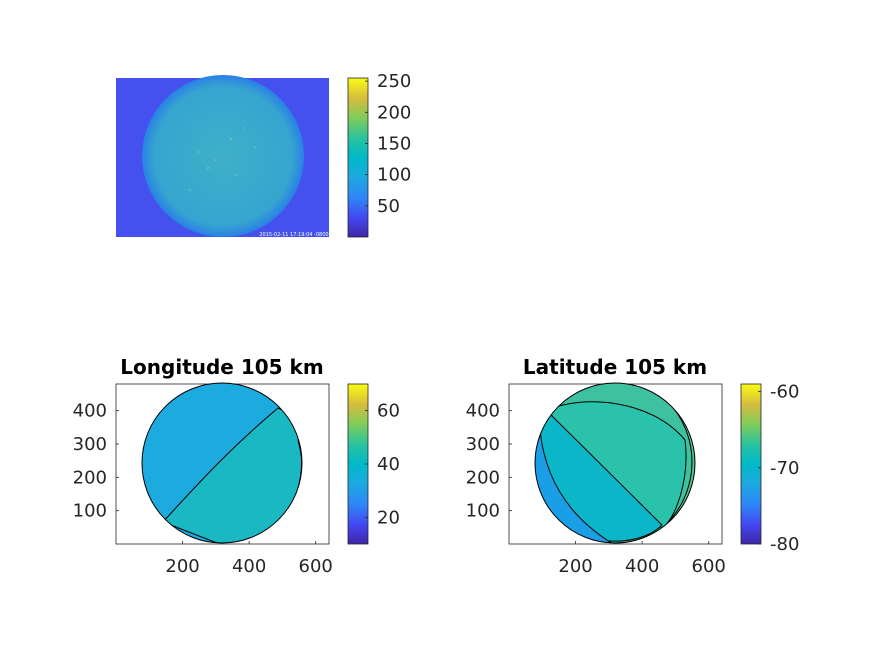  What do you see at coordinates (222, 159) in the screenshot?
I see `sky-image-stars` at bounding box center [222, 159].